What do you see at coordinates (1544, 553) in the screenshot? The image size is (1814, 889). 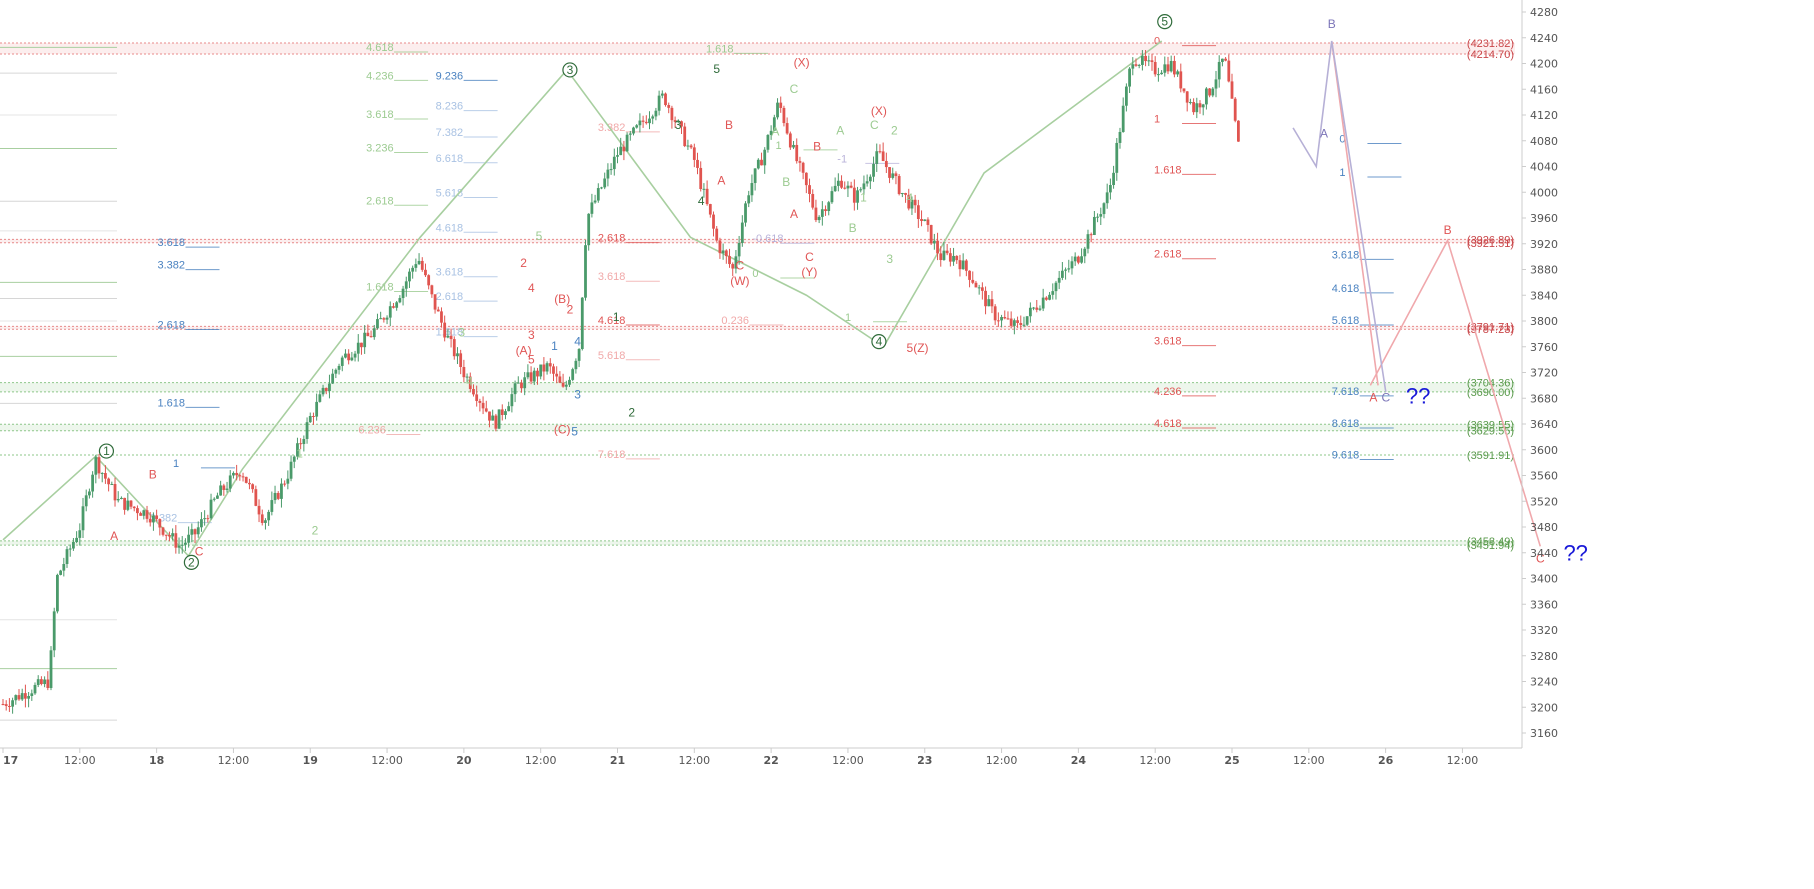 I see `y-tick-label: 3440` at bounding box center [1544, 553].